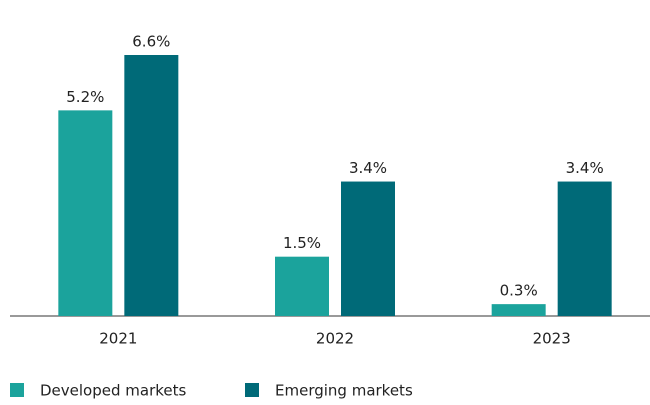 The height and width of the screenshot is (405, 650). What do you see at coordinates (302, 243) in the screenshot?
I see `data-label: 1.5%` at bounding box center [302, 243].